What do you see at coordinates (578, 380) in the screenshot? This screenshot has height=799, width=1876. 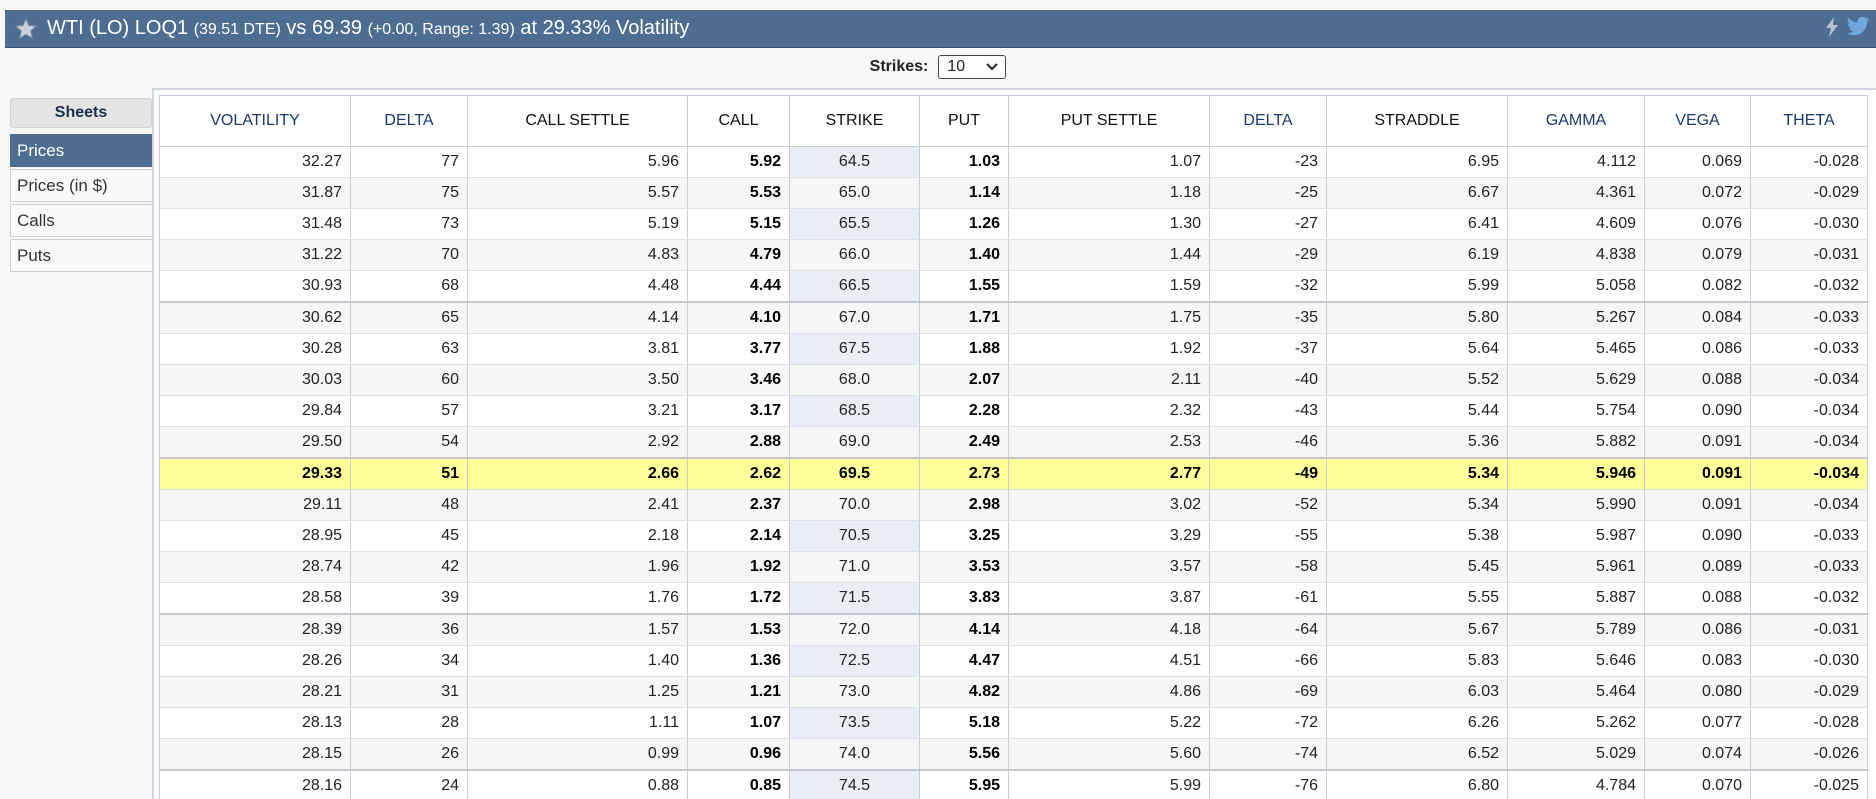 I see `cell-call-settle: 3.50` at bounding box center [578, 380].